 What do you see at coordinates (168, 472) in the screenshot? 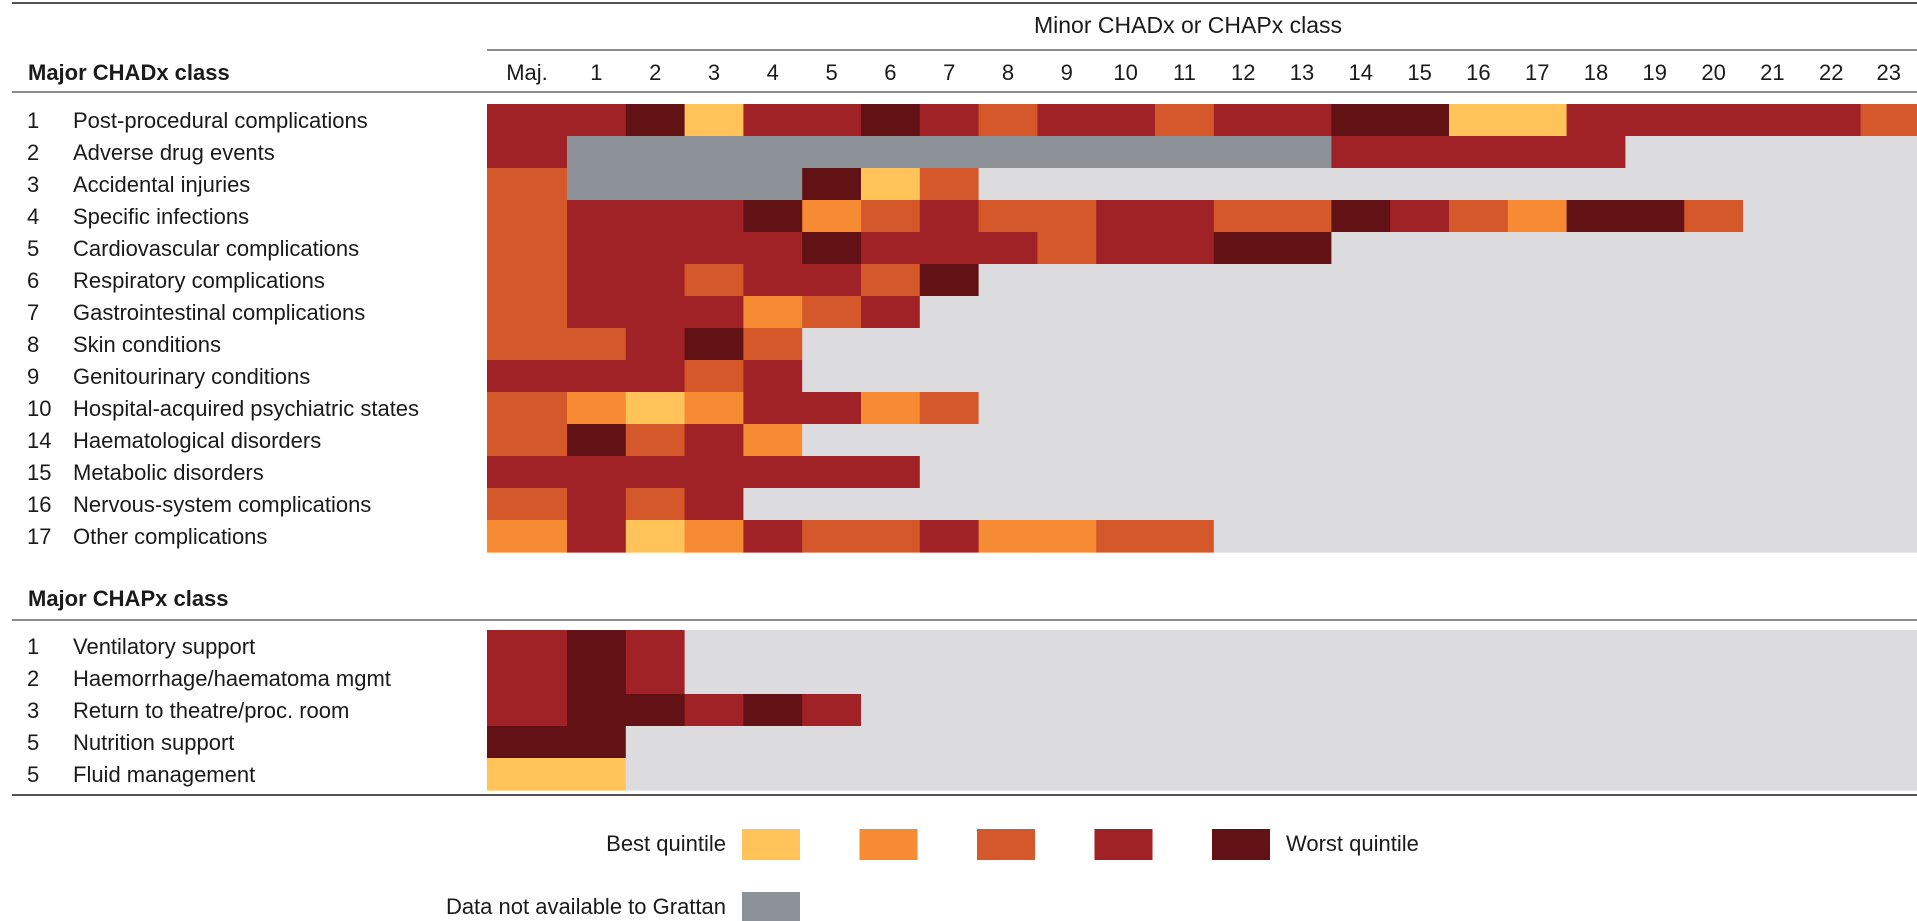
I see `row-label: Metabolic disorders` at bounding box center [168, 472].